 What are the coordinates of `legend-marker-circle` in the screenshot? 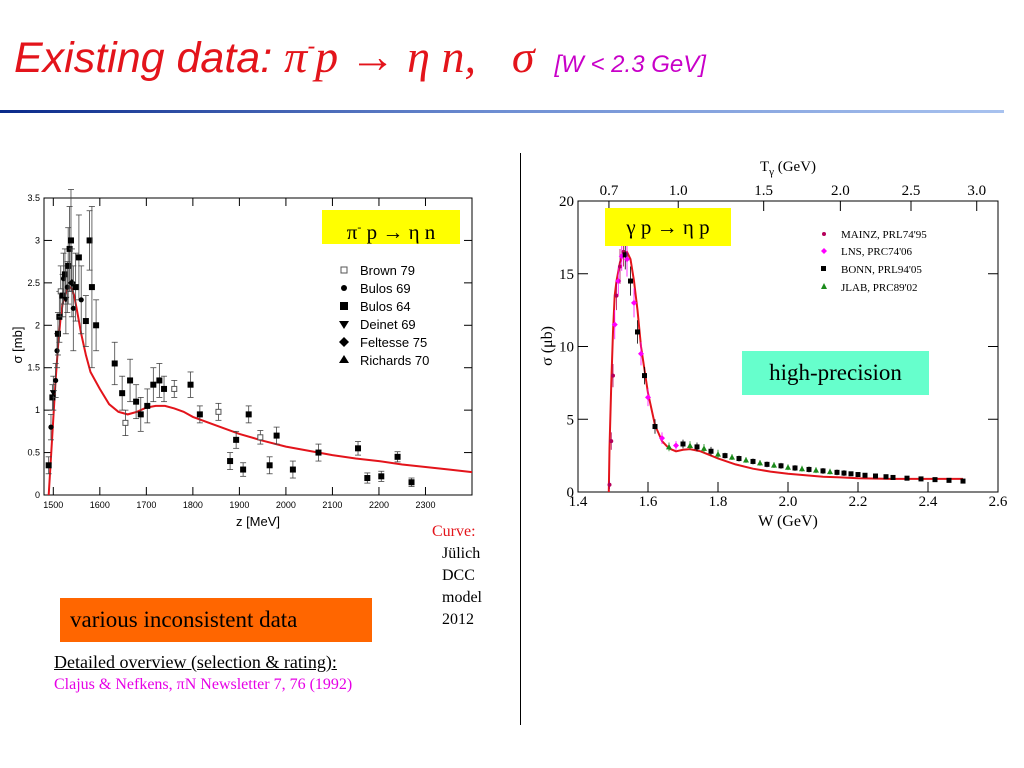 It's located at (344, 288).